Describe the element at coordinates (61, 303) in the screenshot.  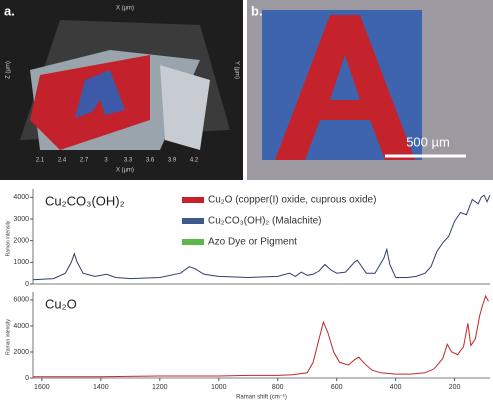
I see `chart-label: Cu₂O` at that location.